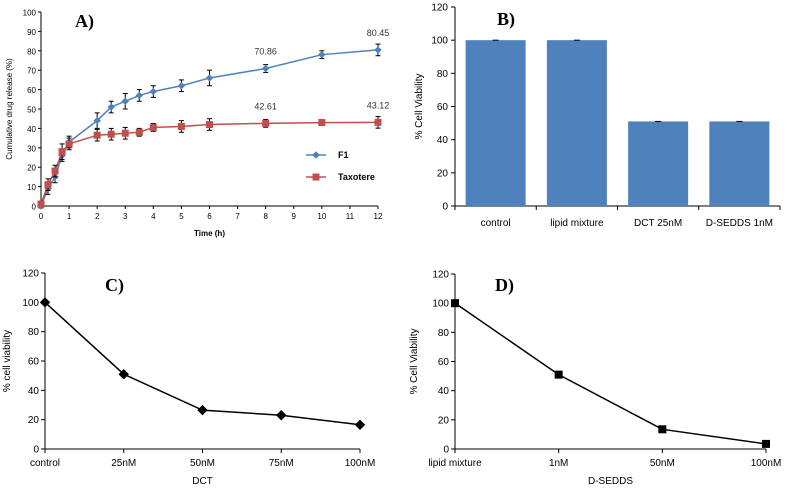  Describe the element at coordinates (321, 216) in the screenshot. I see `x-tick-label: 10` at that location.